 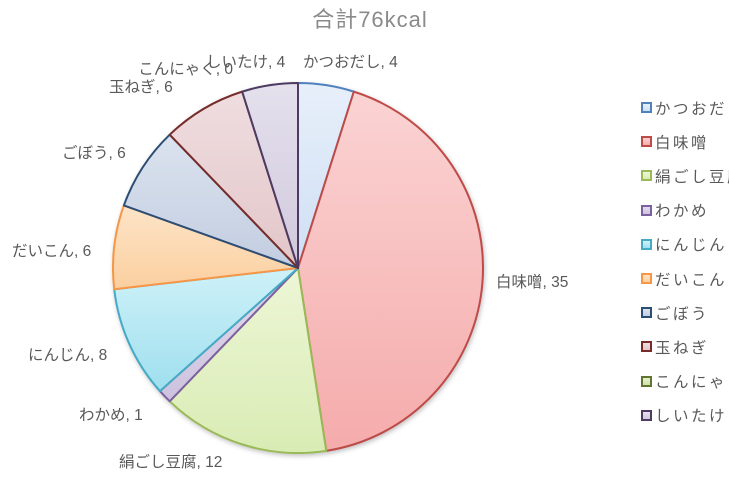 What do you see at coordinates (141, 87) in the screenshot?
I see `data-label-7: 玉ねぎ, 6` at bounding box center [141, 87].